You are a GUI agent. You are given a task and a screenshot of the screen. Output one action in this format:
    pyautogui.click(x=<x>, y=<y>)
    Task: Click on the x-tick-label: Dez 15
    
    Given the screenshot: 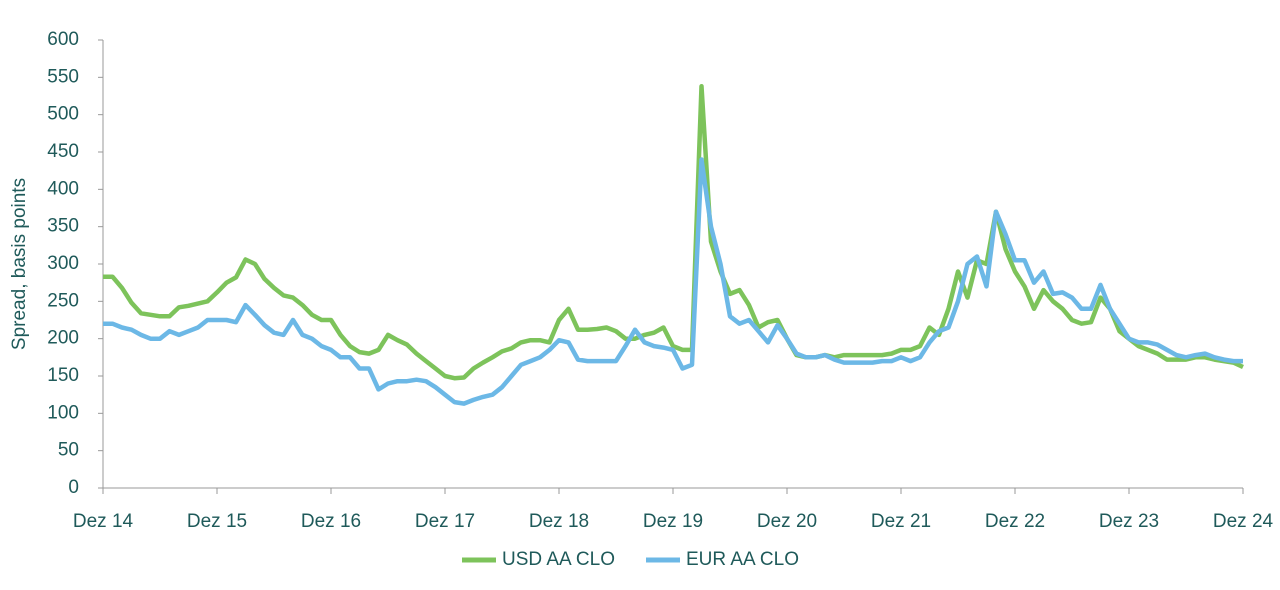 What is the action you would take?
    pyautogui.click(x=217, y=521)
    